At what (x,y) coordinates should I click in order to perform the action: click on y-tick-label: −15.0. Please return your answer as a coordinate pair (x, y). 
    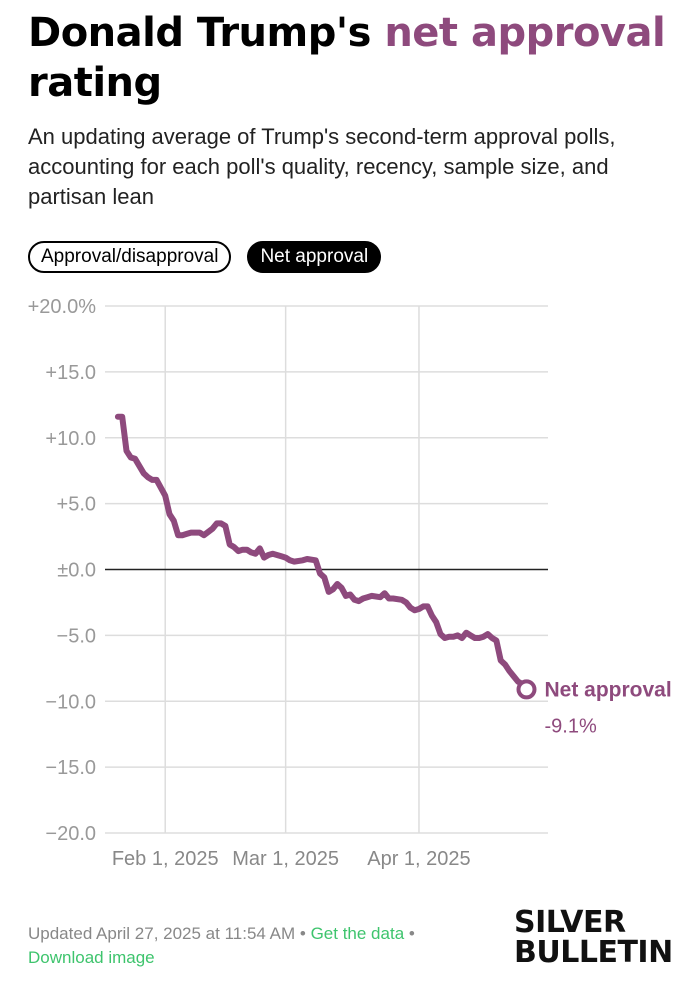
    Looking at the image, I should click on (70, 768).